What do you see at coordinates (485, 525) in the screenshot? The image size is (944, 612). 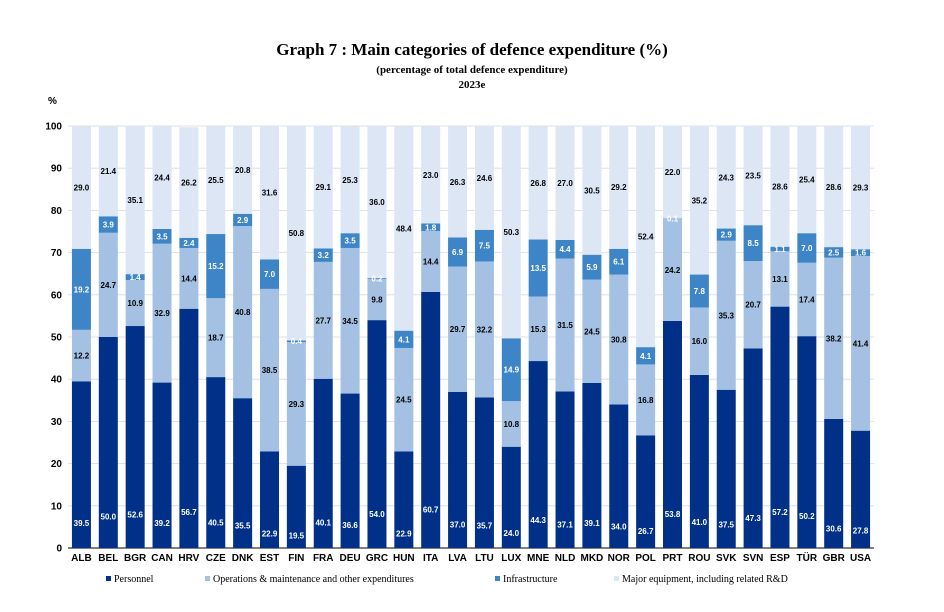 I see `data-label: 35.7` at bounding box center [485, 525].